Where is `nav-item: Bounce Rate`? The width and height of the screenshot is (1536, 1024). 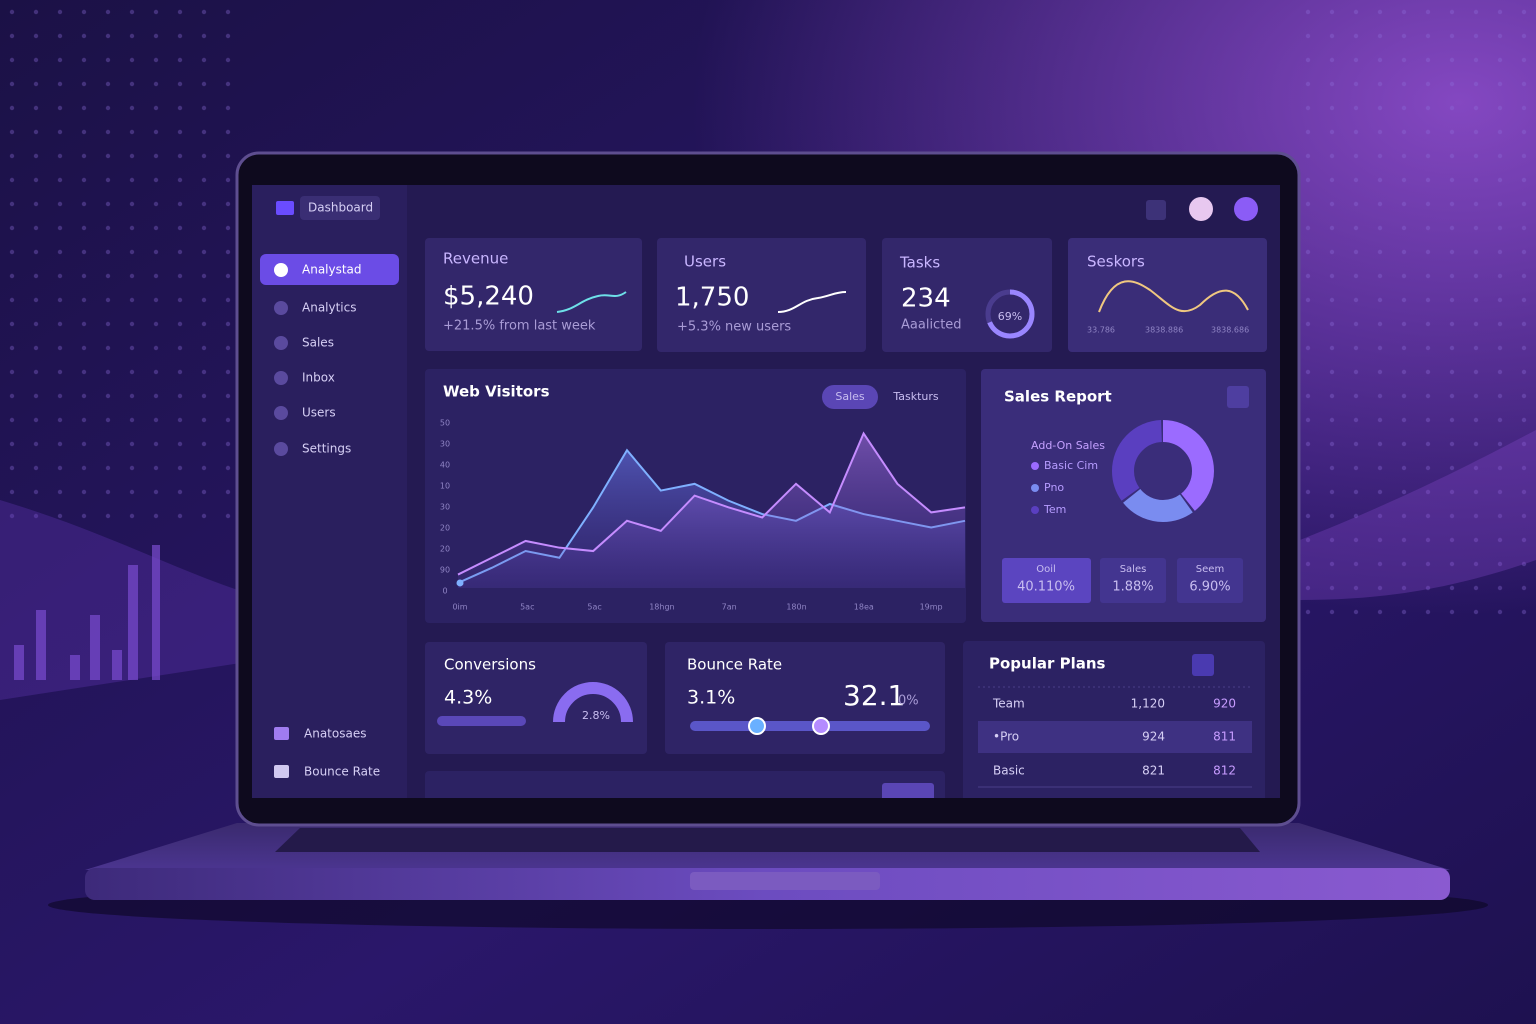 nav-item: Bounce Rate is located at coordinates (342, 772).